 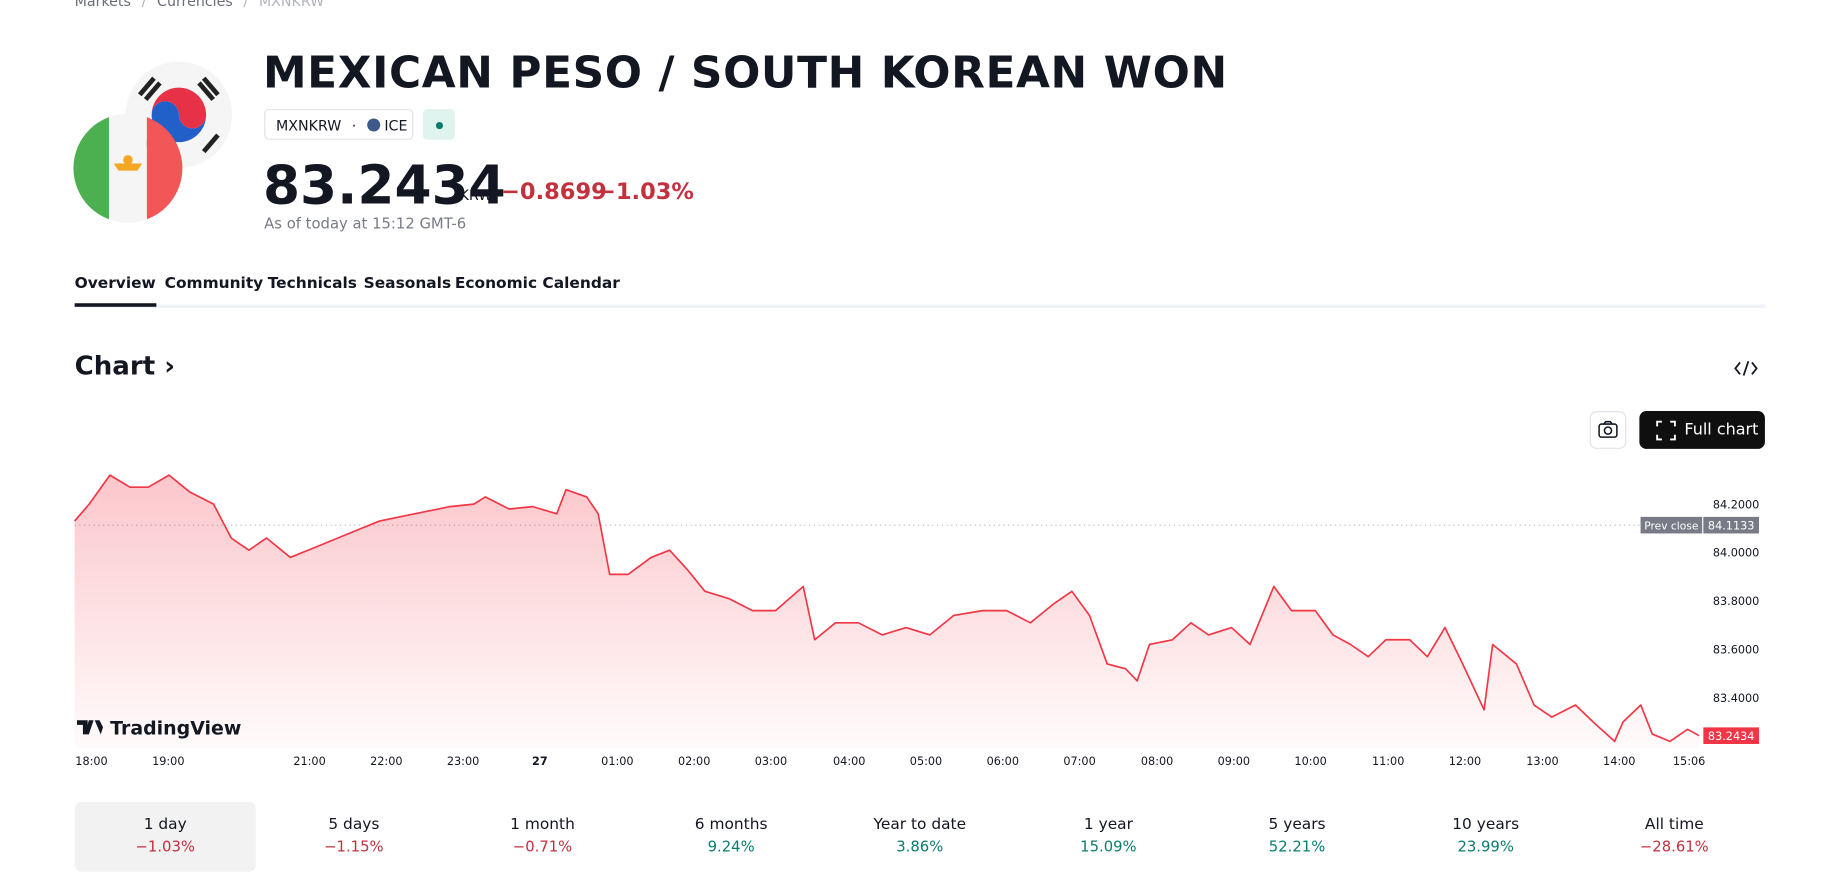 I want to click on tab: Technicals, so click(x=312, y=283).